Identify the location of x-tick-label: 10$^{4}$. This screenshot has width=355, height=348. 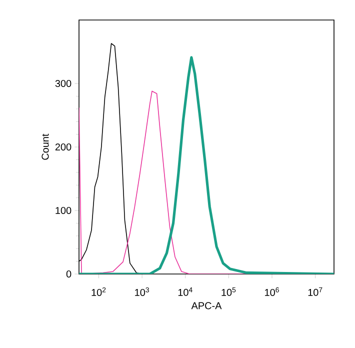
(185, 291).